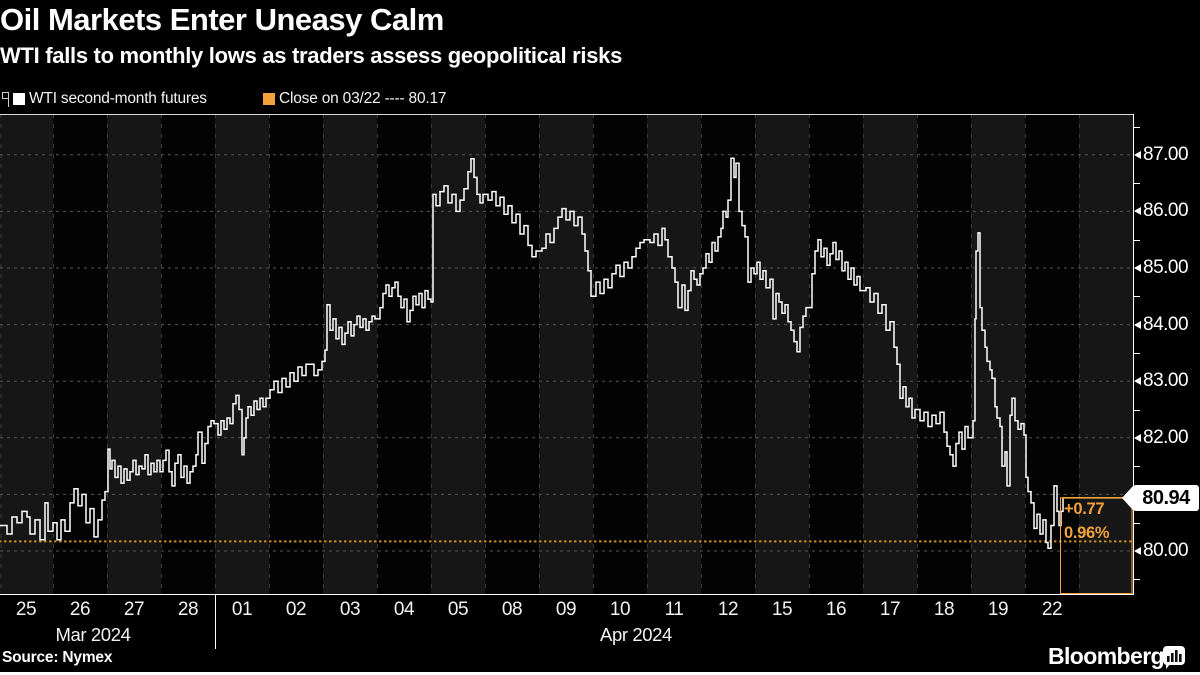  I want to click on x-axis-day-label: 25, so click(26, 609).